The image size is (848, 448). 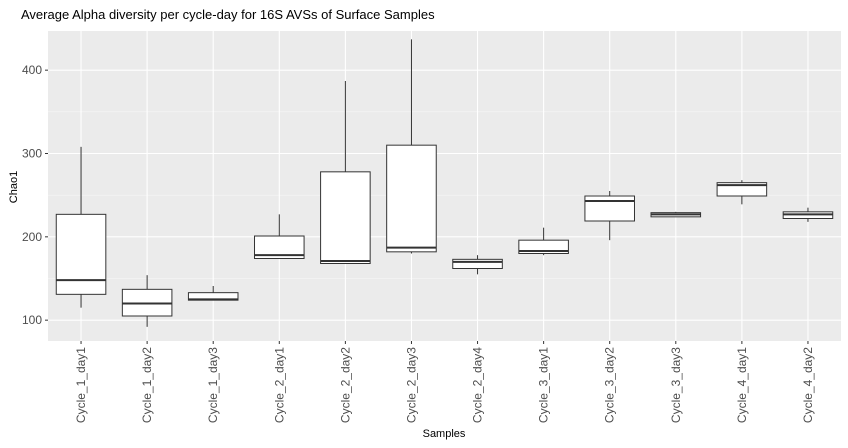 I want to click on boxplot-Cycle_2_day1, so click(x=279, y=236).